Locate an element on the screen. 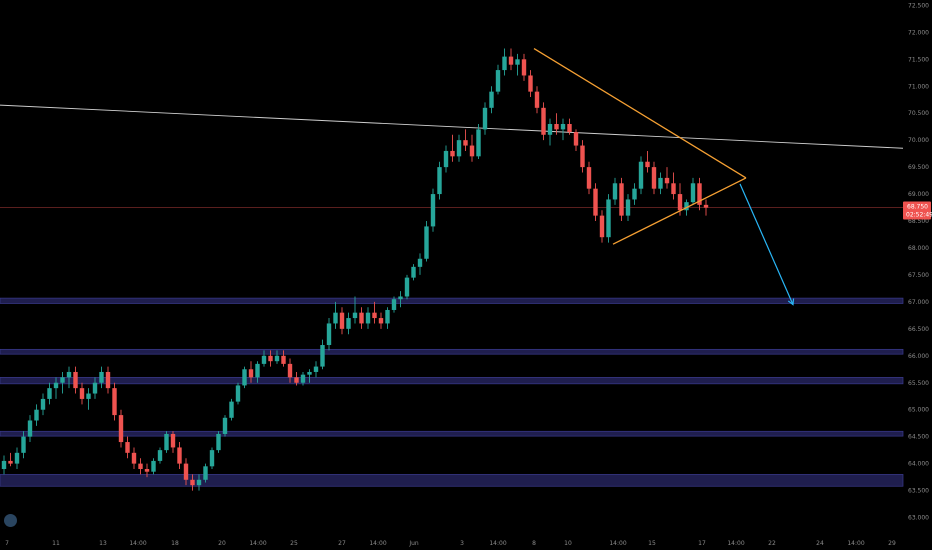  triangle-lower-line is located at coordinates (679, 211).